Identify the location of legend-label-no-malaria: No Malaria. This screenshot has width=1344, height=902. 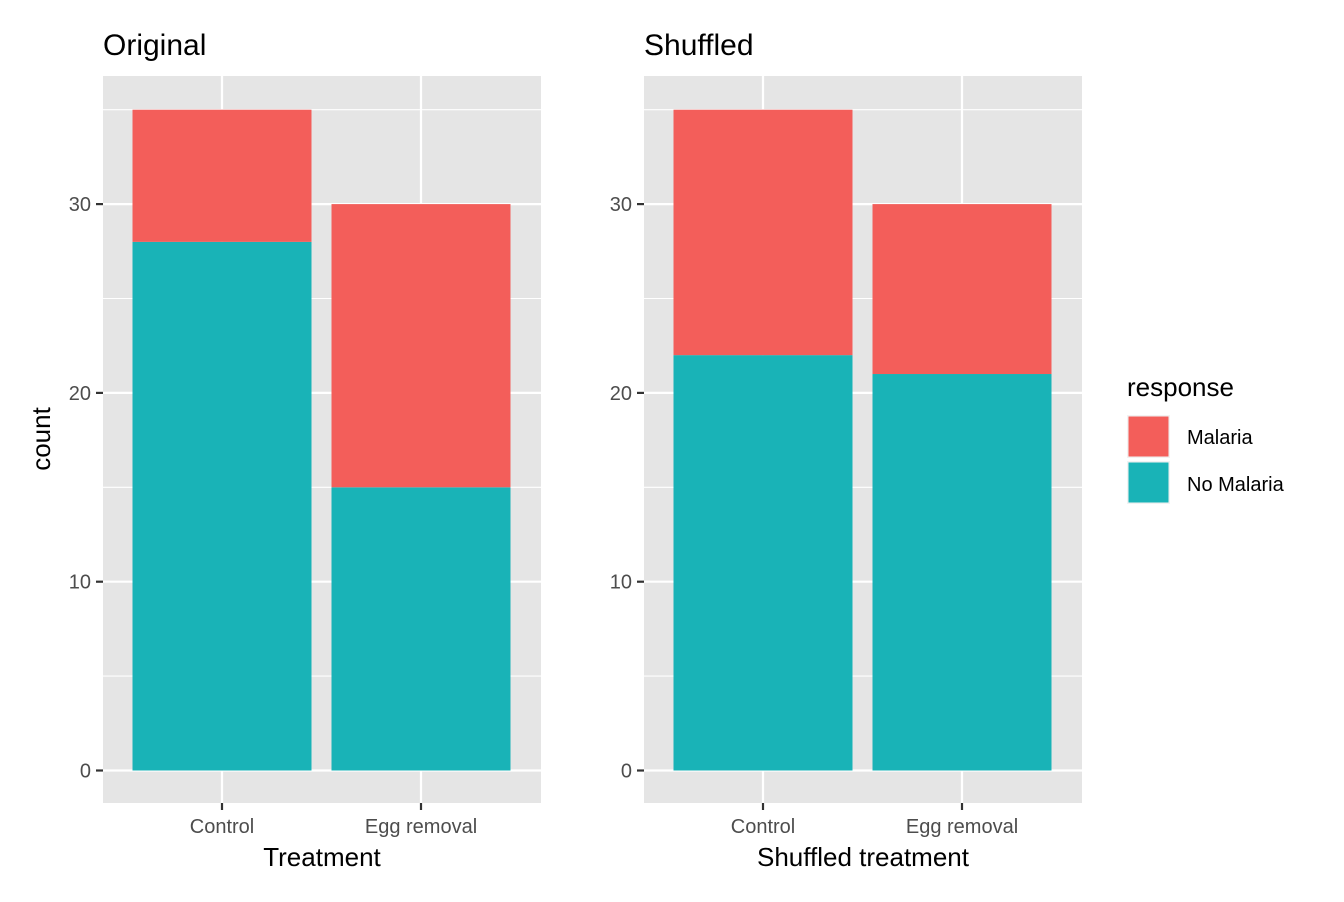
(1236, 485).